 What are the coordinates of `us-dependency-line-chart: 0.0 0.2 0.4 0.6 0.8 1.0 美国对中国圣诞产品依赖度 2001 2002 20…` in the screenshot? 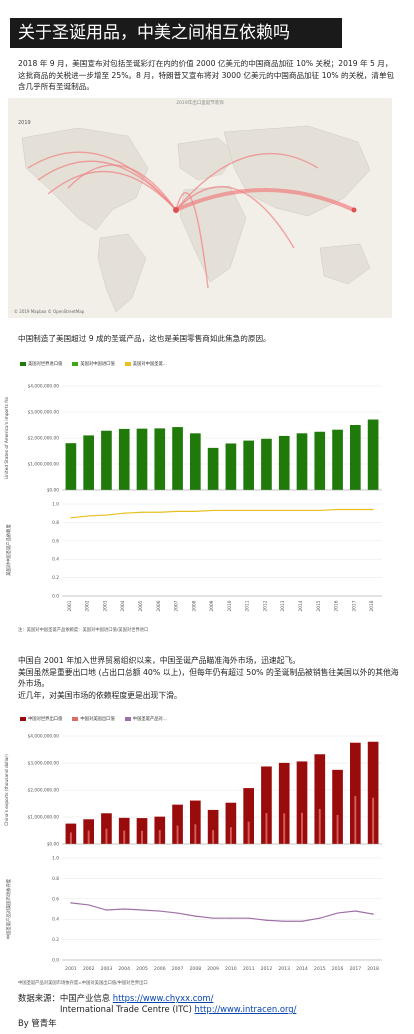 It's located at (193, 556).